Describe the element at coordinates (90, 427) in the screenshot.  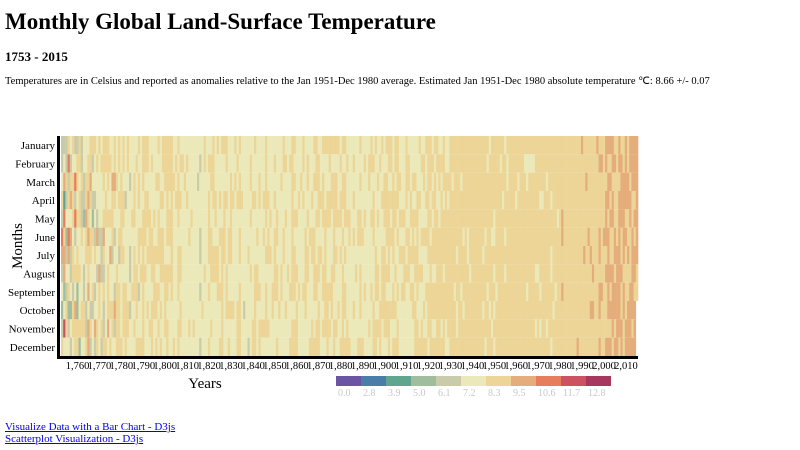
I see `bar-chart-link: Visualize Data with a Bar Chart - D3js` at that location.